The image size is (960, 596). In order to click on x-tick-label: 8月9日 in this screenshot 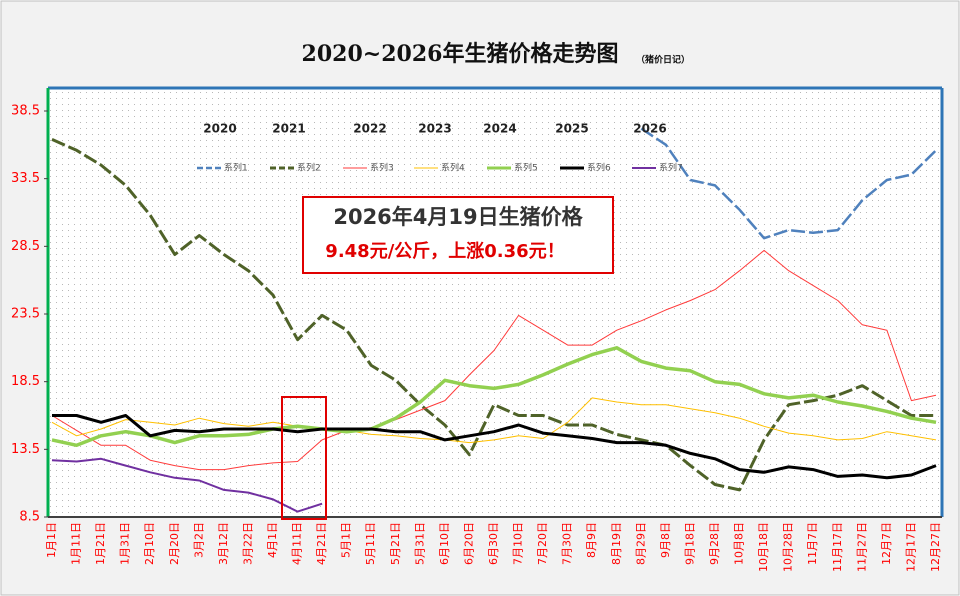, I will do `click(591, 540)`.